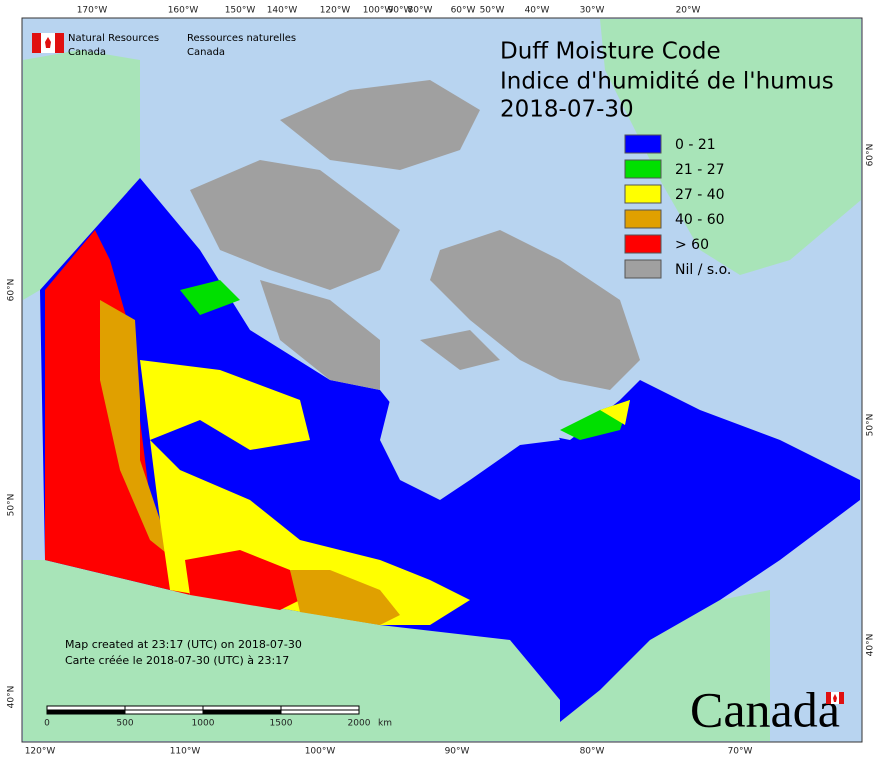  Describe the element at coordinates (47, 724) in the screenshot. I see `scale-label: 0` at that location.